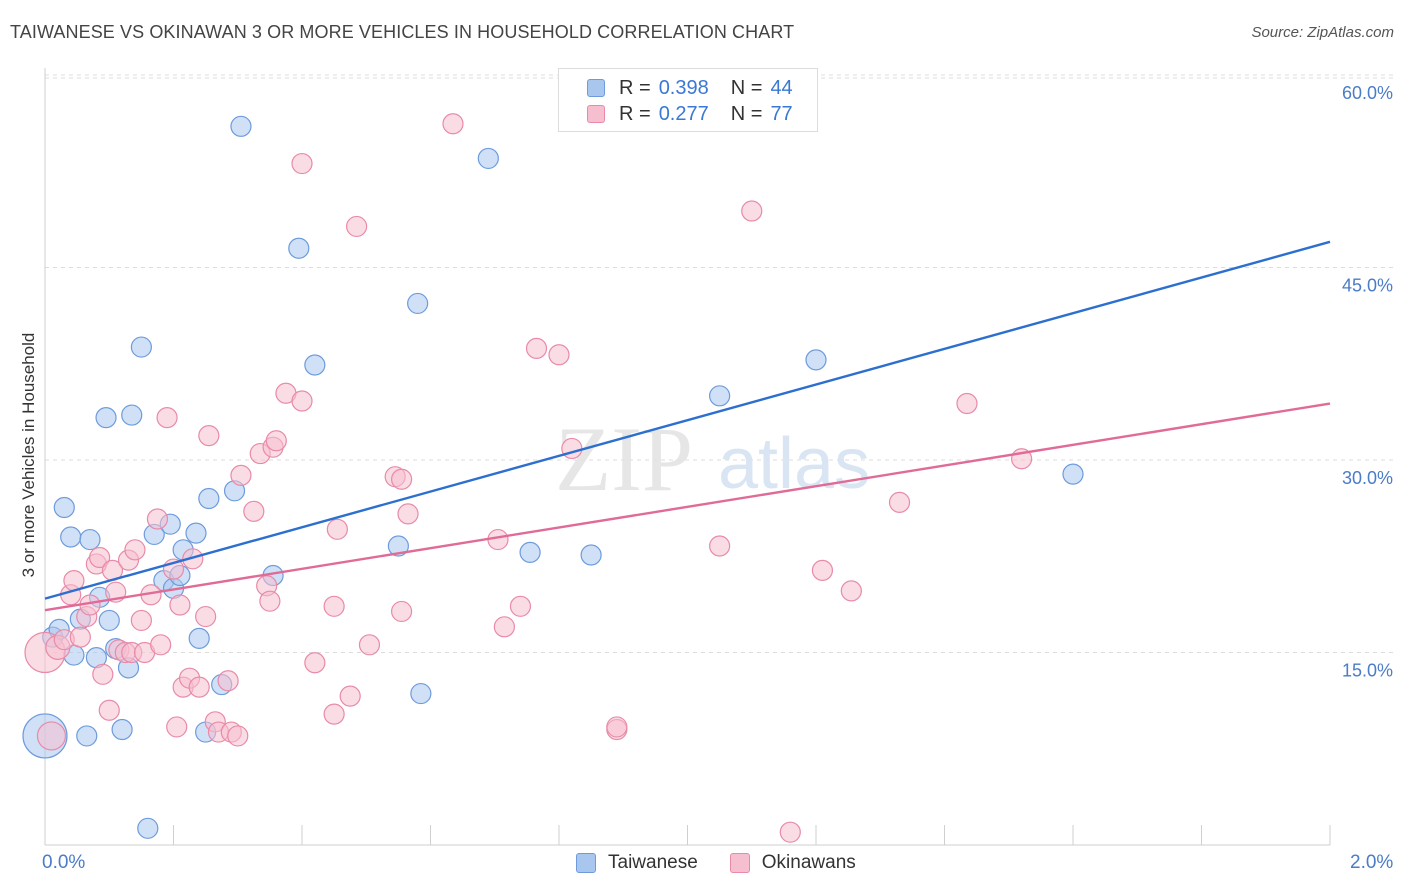 The height and width of the screenshot is (892, 1406). I want to click on bottom-legend-taiwanese: Taiwanese, so click(637, 863).